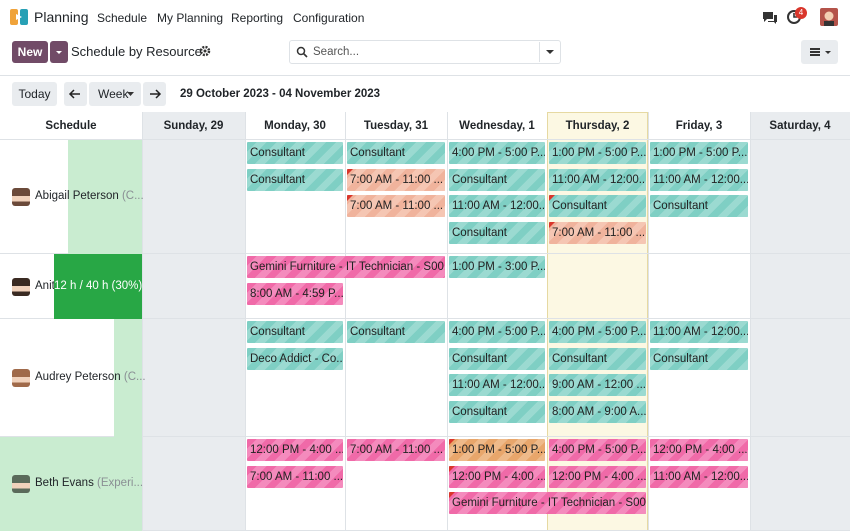  I want to click on scale-button: Week, so click(115, 94).